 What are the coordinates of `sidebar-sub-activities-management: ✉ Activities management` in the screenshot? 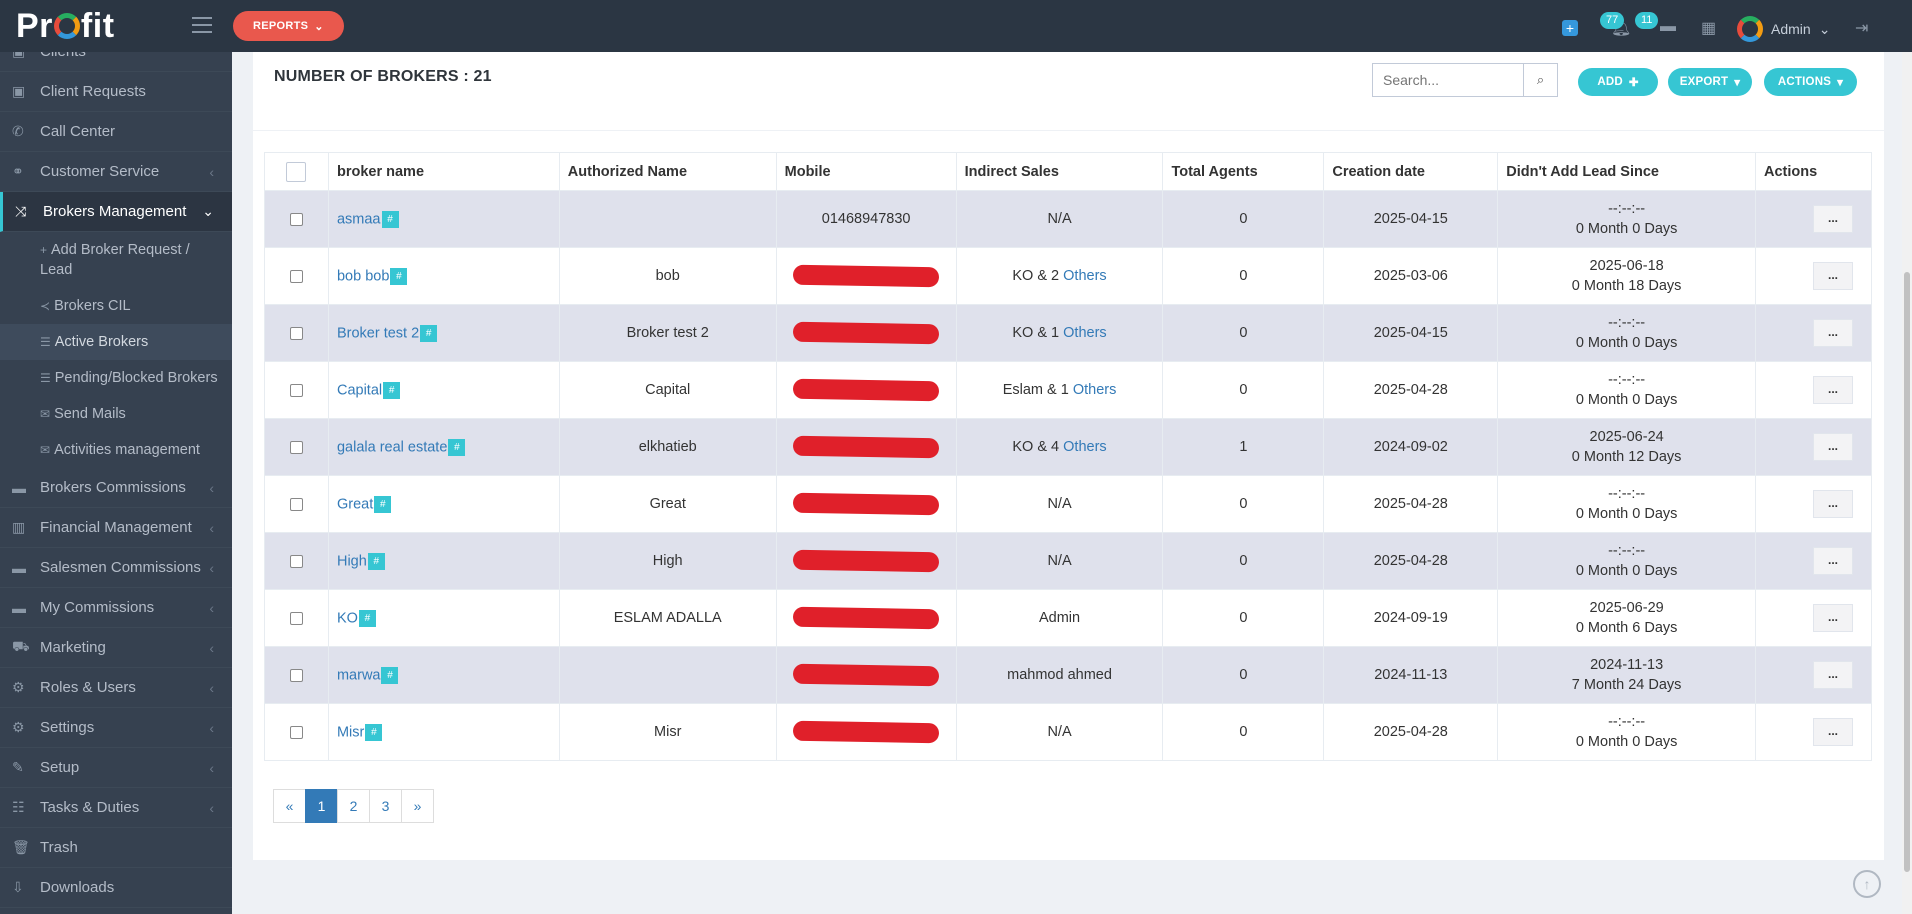 It's located at (120, 450).